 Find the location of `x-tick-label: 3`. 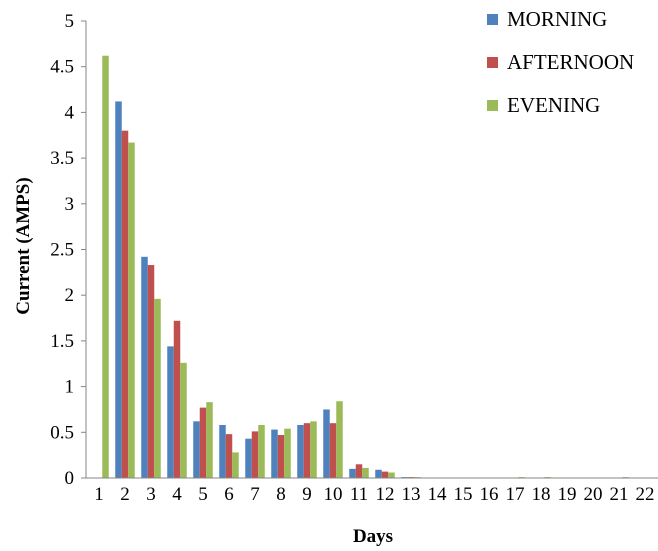

x-tick-label: 3 is located at coordinates (151, 494).